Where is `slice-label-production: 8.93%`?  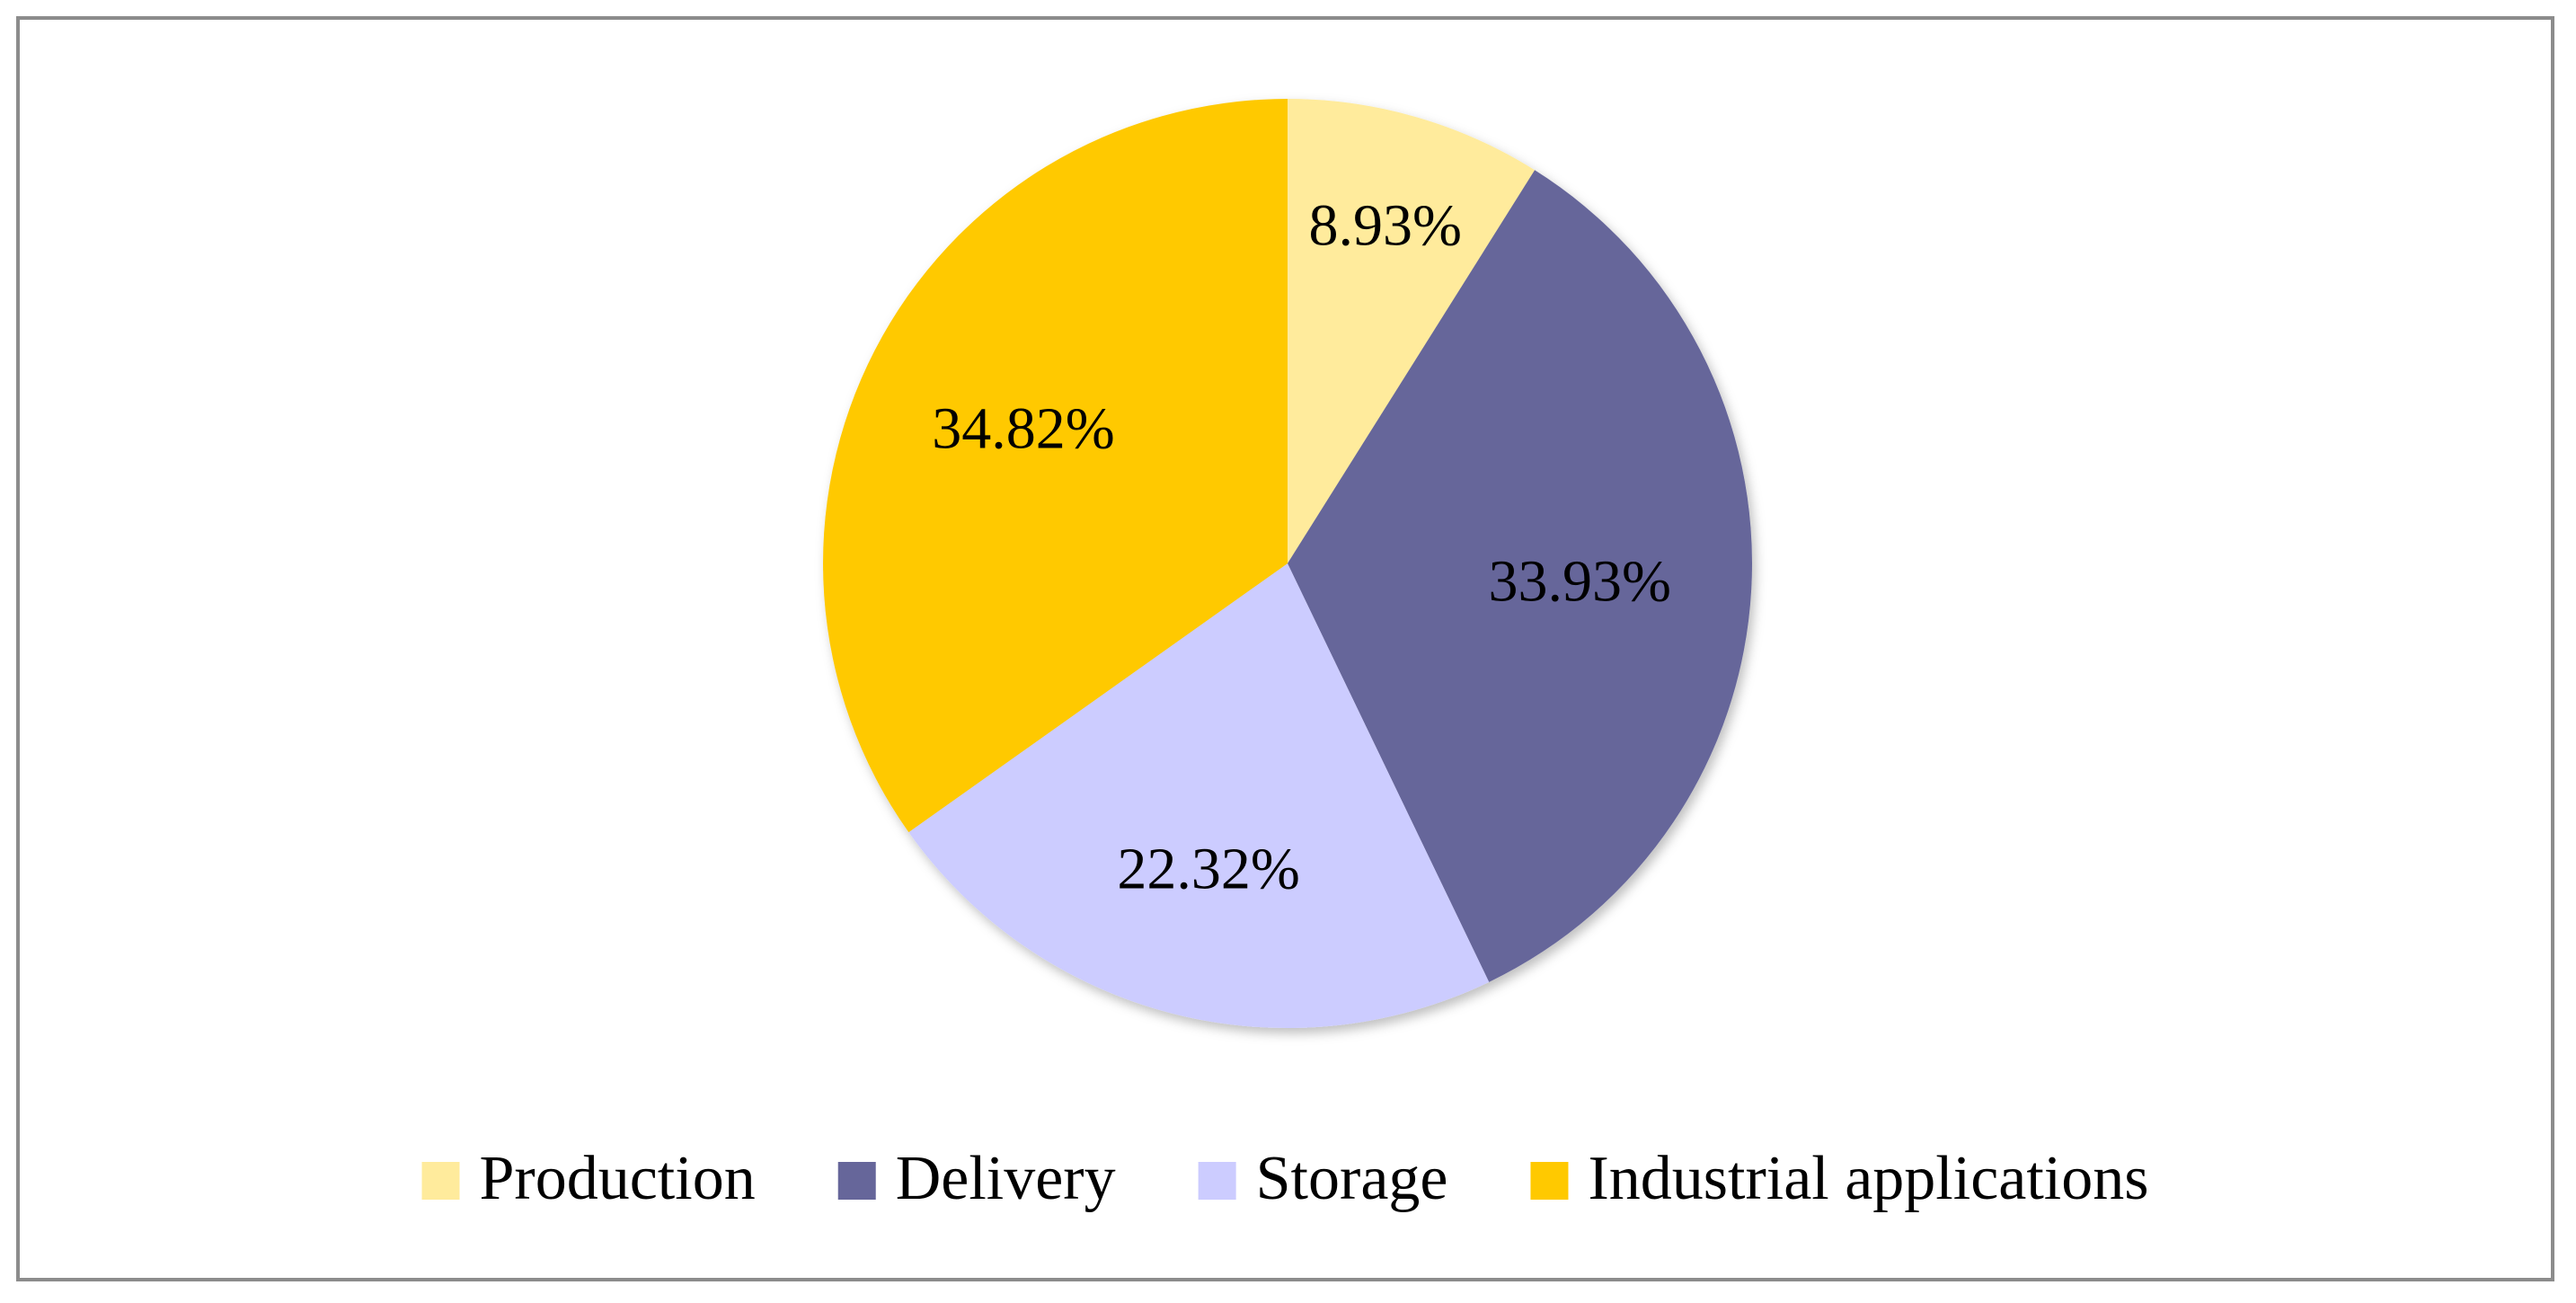 slice-label-production: 8.93% is located at coordinates (1385, 226).